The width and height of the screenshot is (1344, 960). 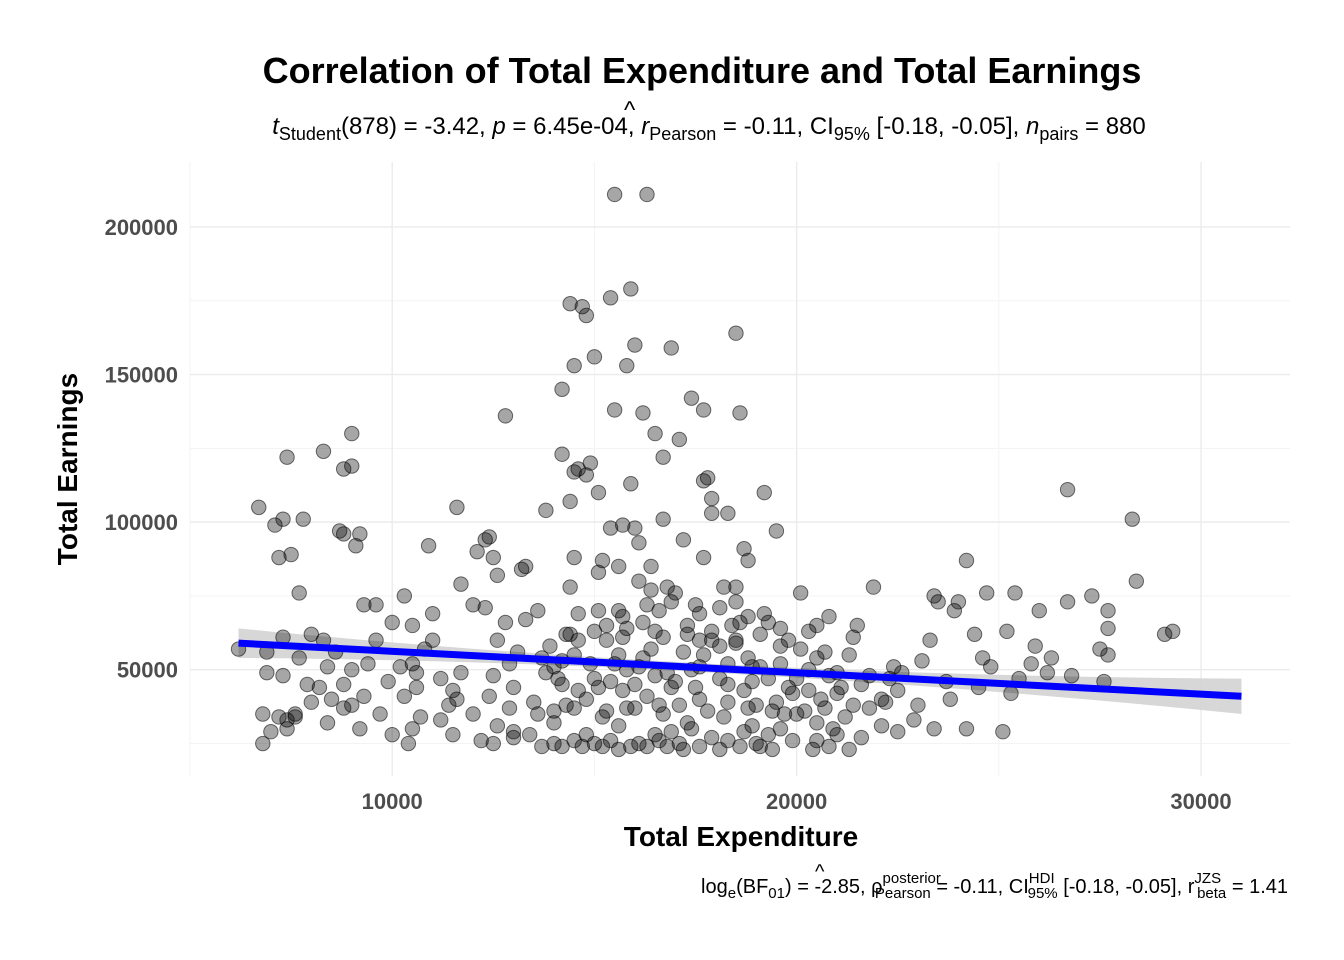 I want to click on caption-r-letter: r, so click(x=1191, y=887).